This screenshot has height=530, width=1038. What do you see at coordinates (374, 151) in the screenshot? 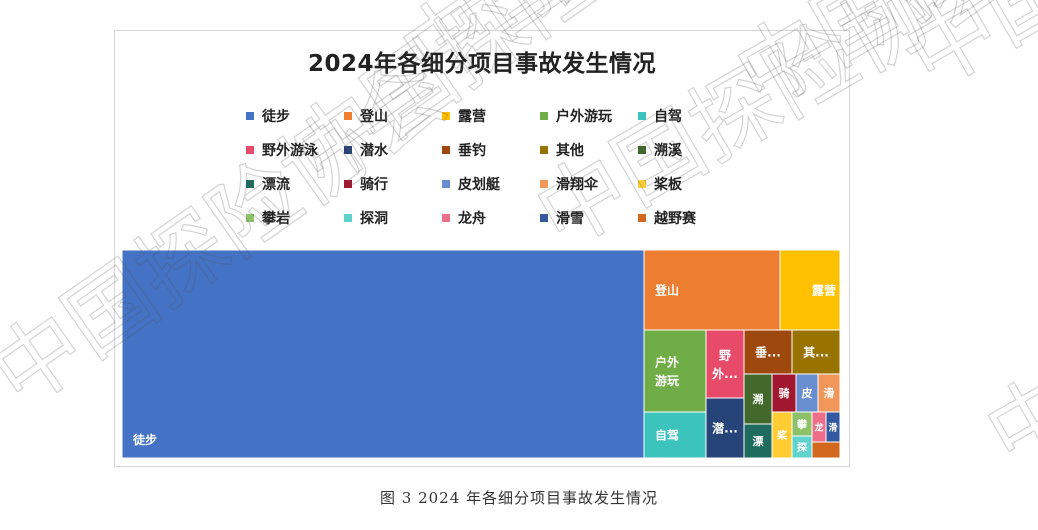
I see `legend-label: 潜水` at bounding box center [374, 151].